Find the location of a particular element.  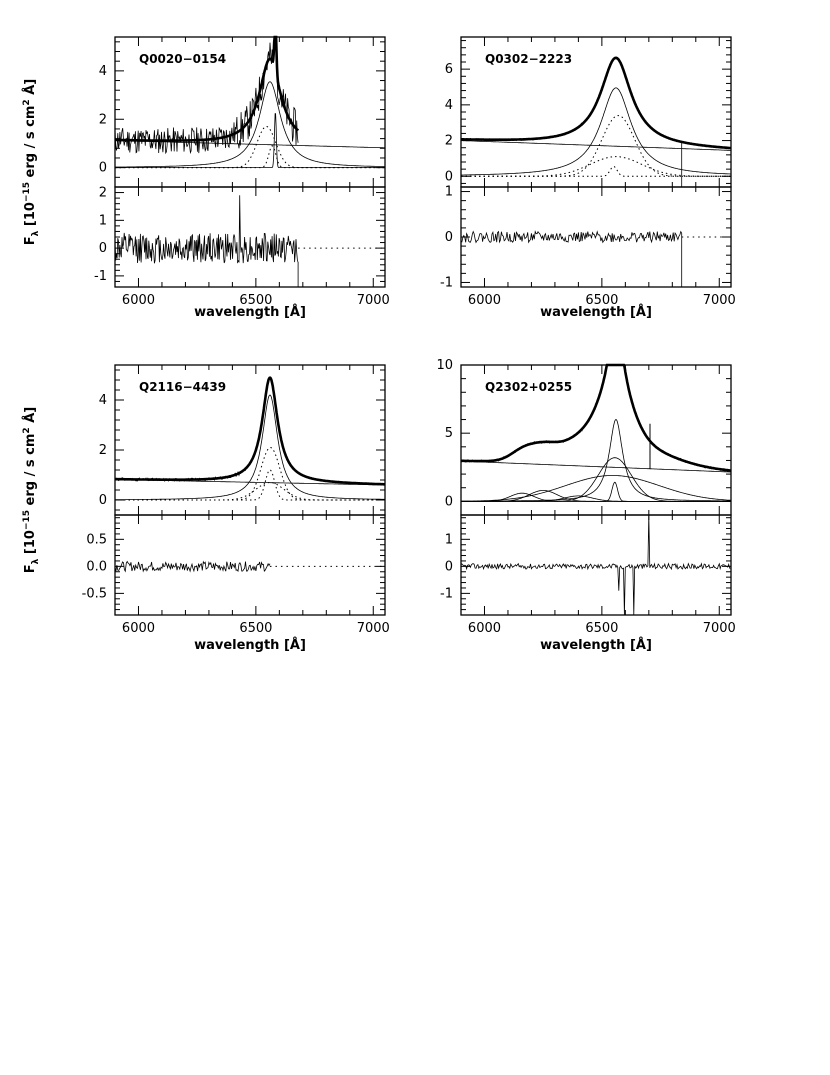

object-name: Q0302−2223 is located at coordinates (528, 59).